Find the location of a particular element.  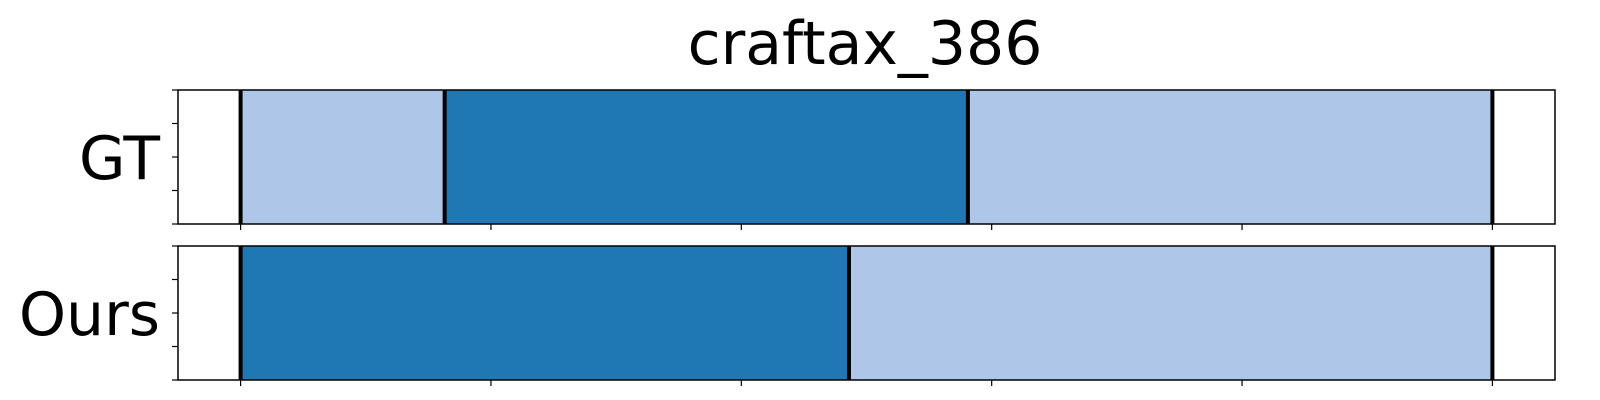

row-label: GT is located at coordinates (119, 159).